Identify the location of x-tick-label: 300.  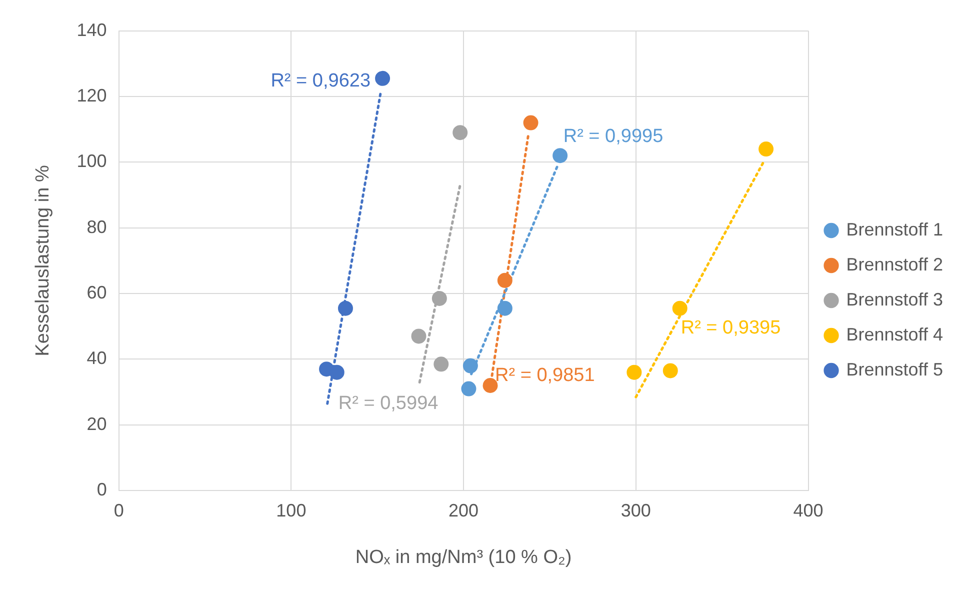
(635, 510).